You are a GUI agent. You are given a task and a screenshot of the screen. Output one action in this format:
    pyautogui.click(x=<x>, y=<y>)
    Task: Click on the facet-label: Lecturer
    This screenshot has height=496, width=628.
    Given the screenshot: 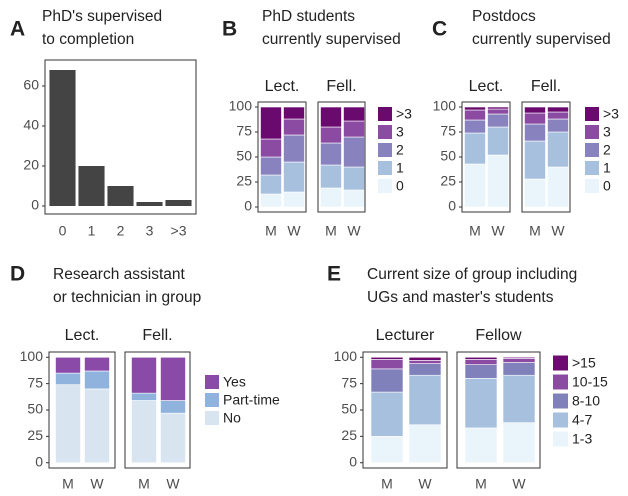 What is the action you would take?
    pyautogui.click(x=405, y=335)
    